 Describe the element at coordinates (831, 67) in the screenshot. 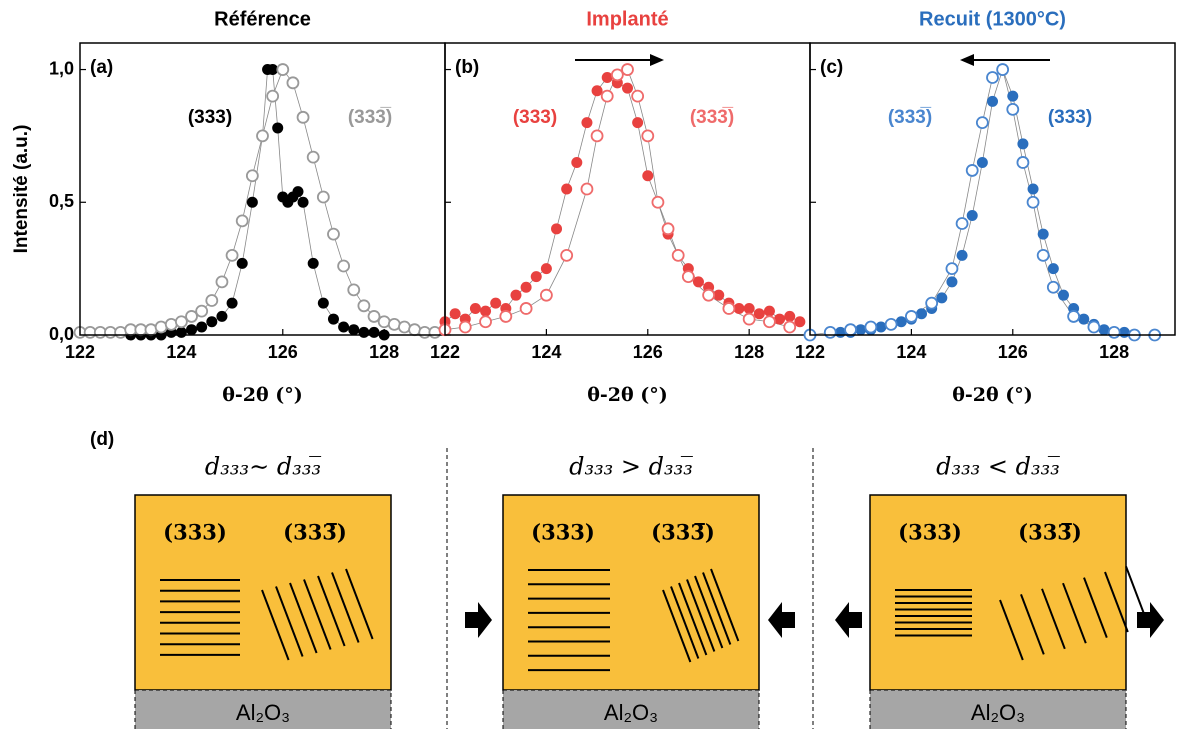

I see `panel-label: (c)` at that location.